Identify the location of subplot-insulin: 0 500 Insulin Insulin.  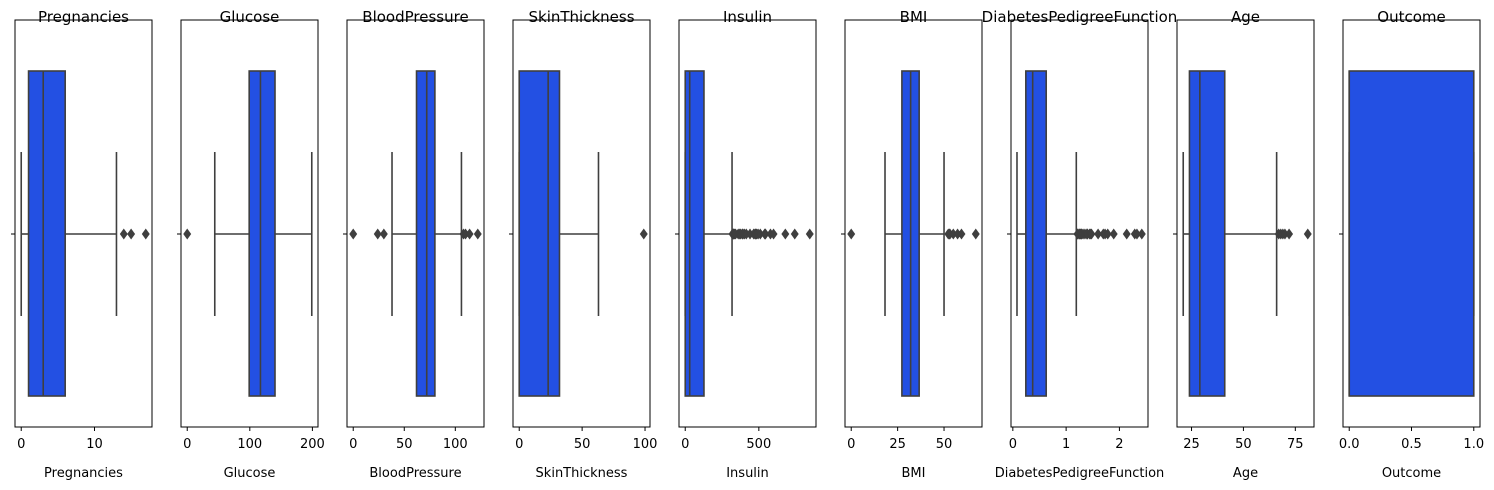
(746, 244).